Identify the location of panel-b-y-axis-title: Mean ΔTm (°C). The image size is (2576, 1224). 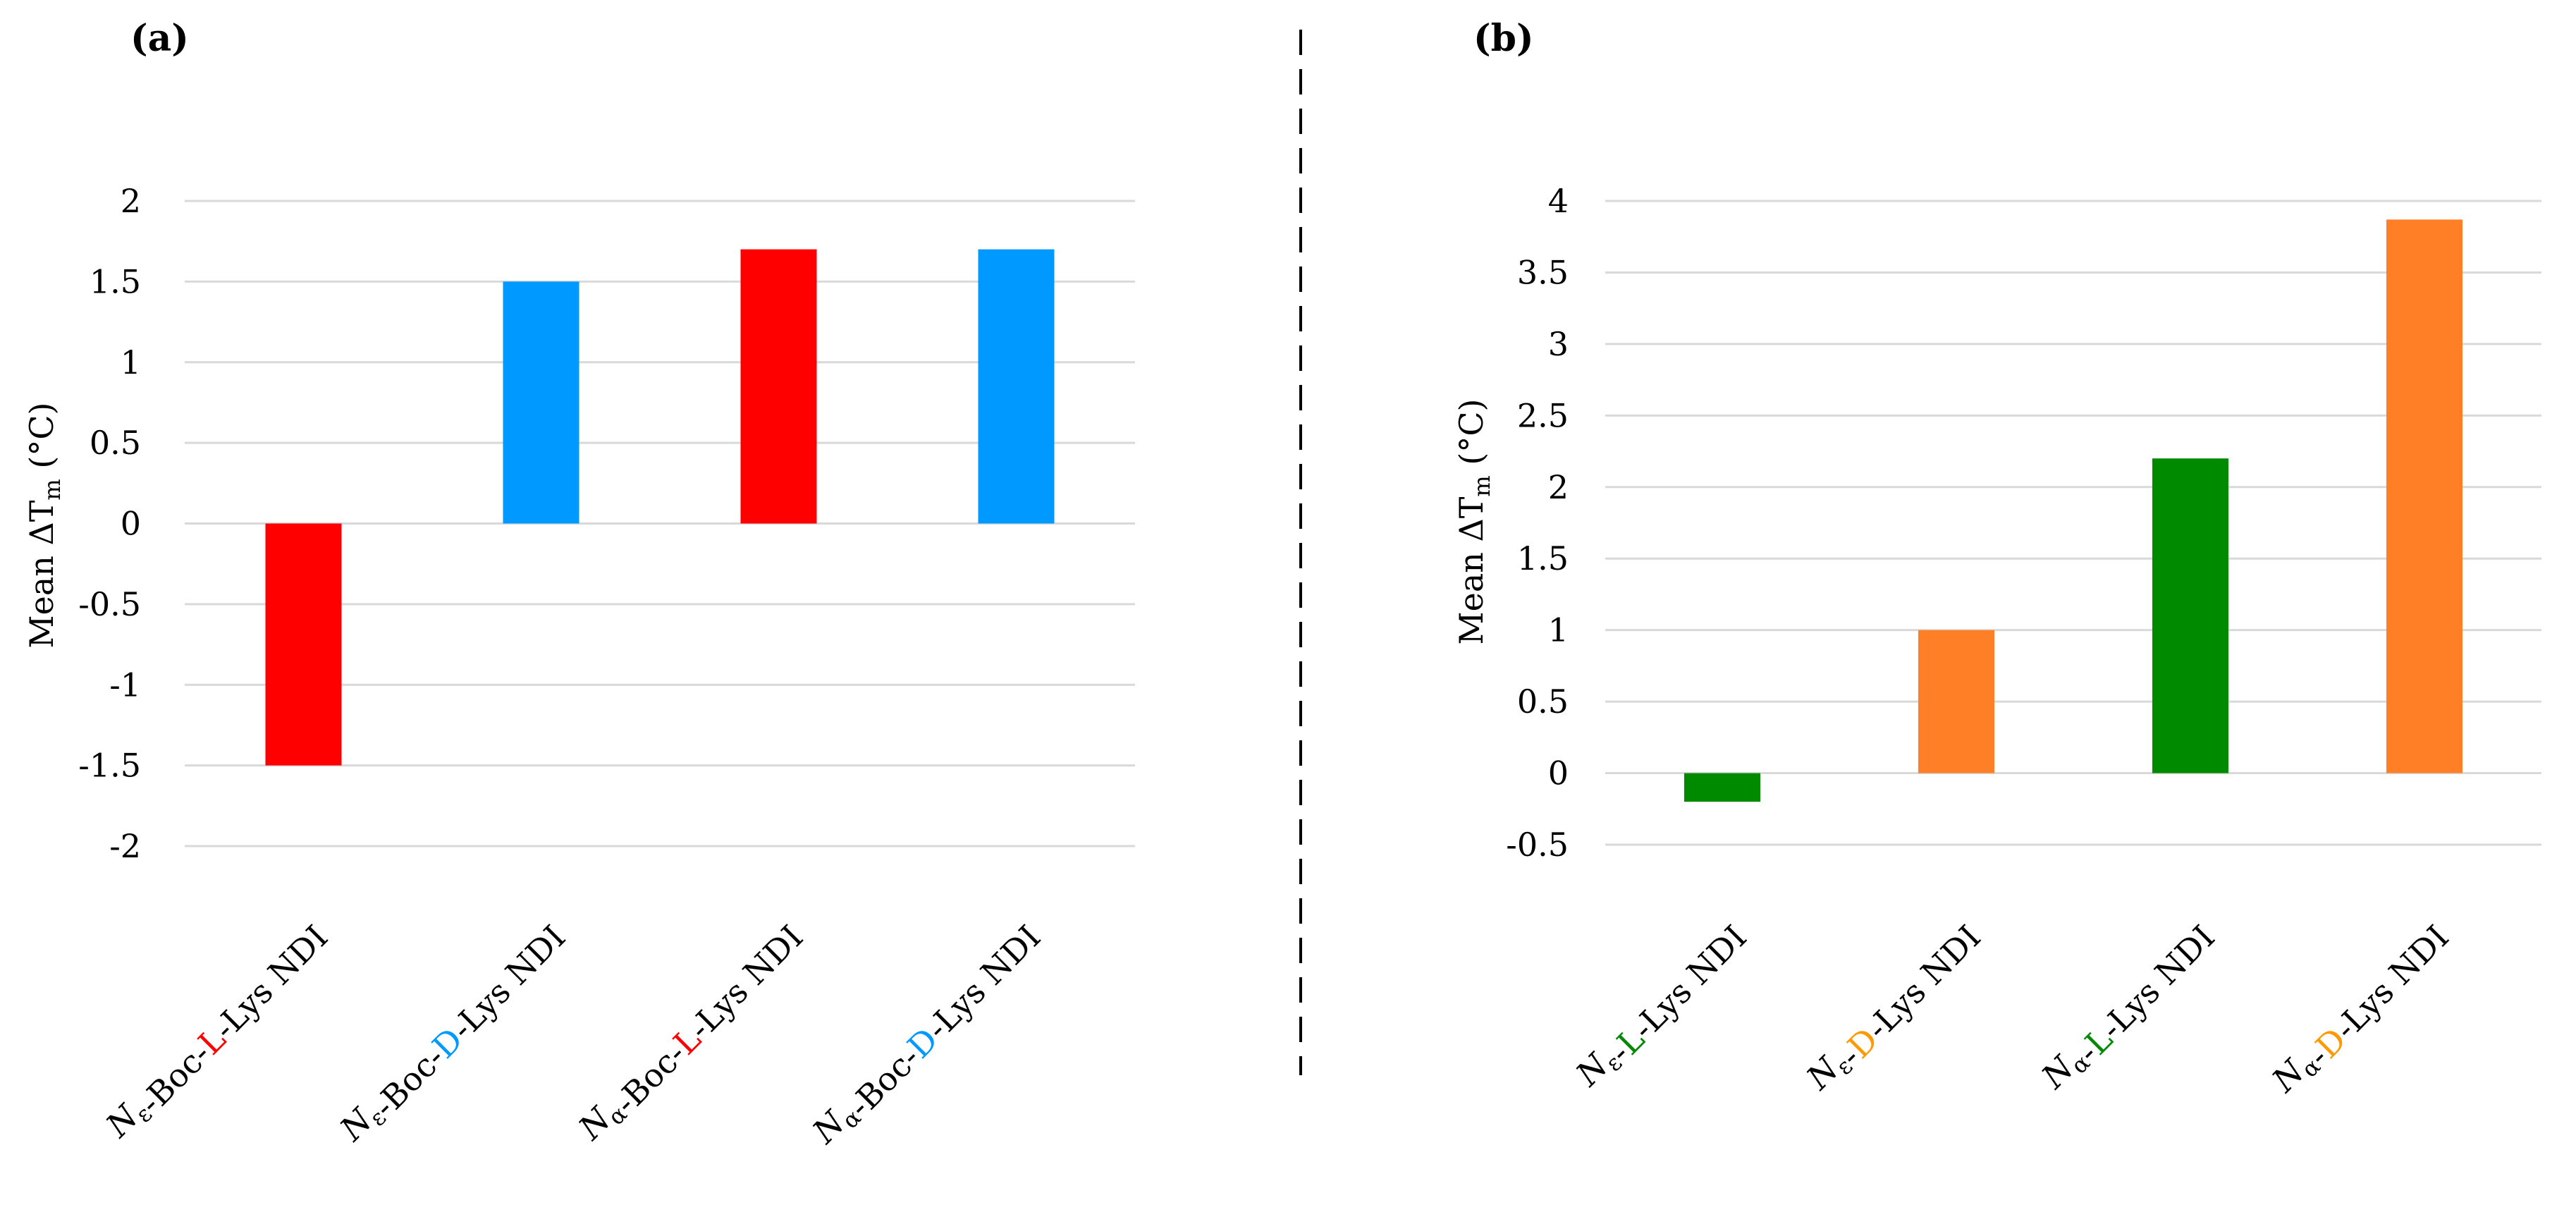
(1473, 522).